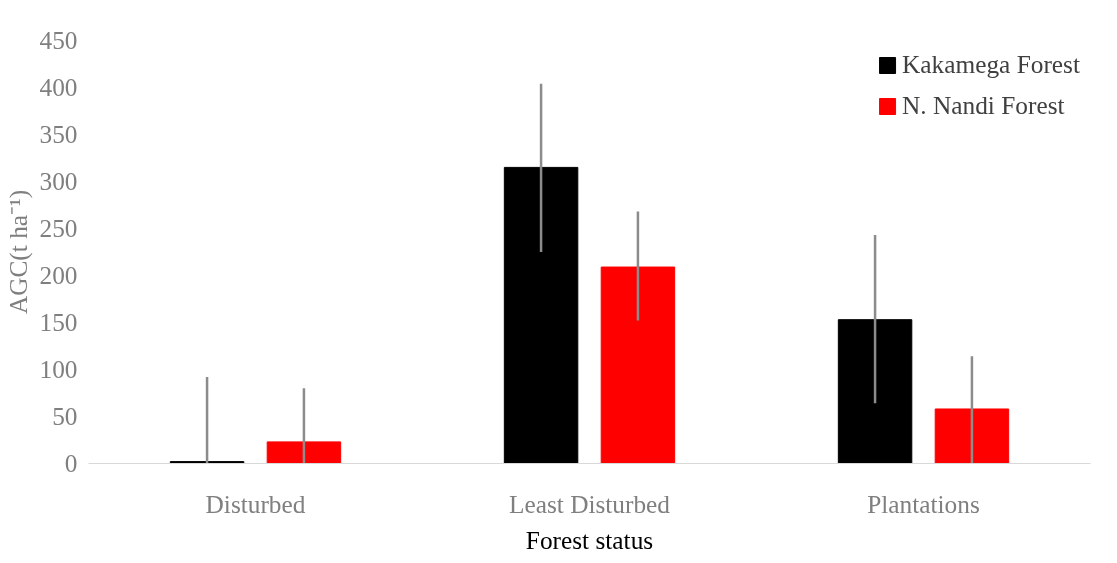  I want to click on x-tick-label: Disturbed, so click(255, 503).